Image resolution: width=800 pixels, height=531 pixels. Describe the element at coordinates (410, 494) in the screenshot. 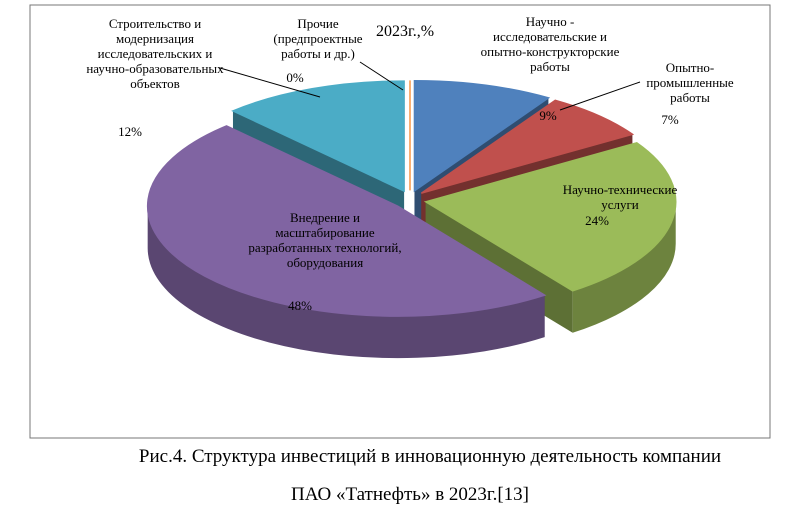

I see `caption-line: ПАО «Татнефть» в 2023г.[13]` at that location.